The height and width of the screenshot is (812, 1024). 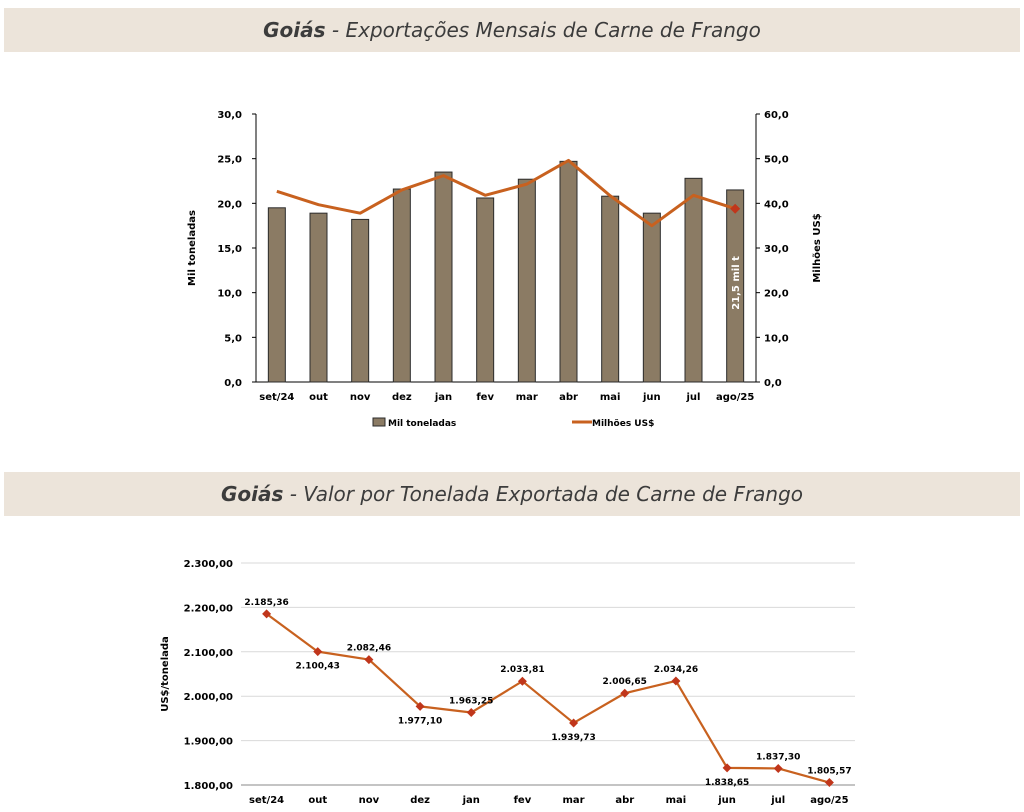 I want to click on y-axis-tick-label: 1.900,00, so click(x=208, y=742).